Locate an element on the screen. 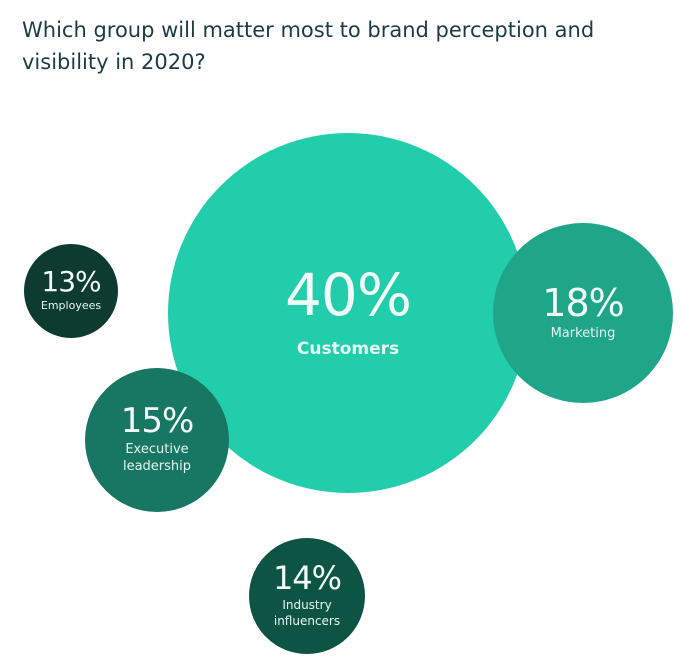 Image resolution: width=692 pixels, height=670 pixels. bubble-industry-influencers: 14% Industry influencers is located at coordinates (307, 596).